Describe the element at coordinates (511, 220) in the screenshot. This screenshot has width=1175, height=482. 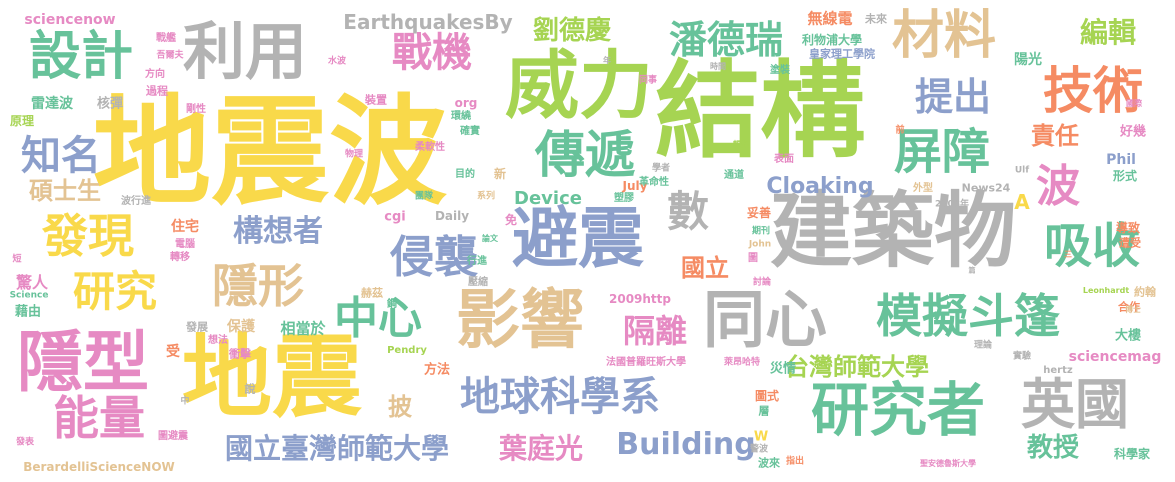
I see `cloud-word: 免` at that location.